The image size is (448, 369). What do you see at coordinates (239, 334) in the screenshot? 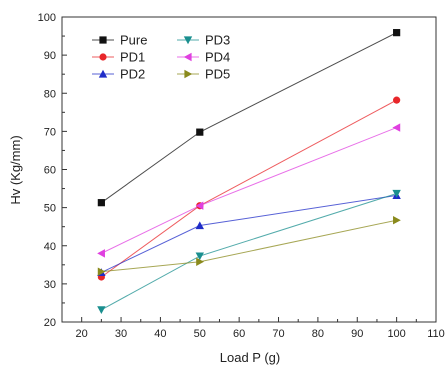
I see `x-tick-label: 60` at bounding box center [239, 334].